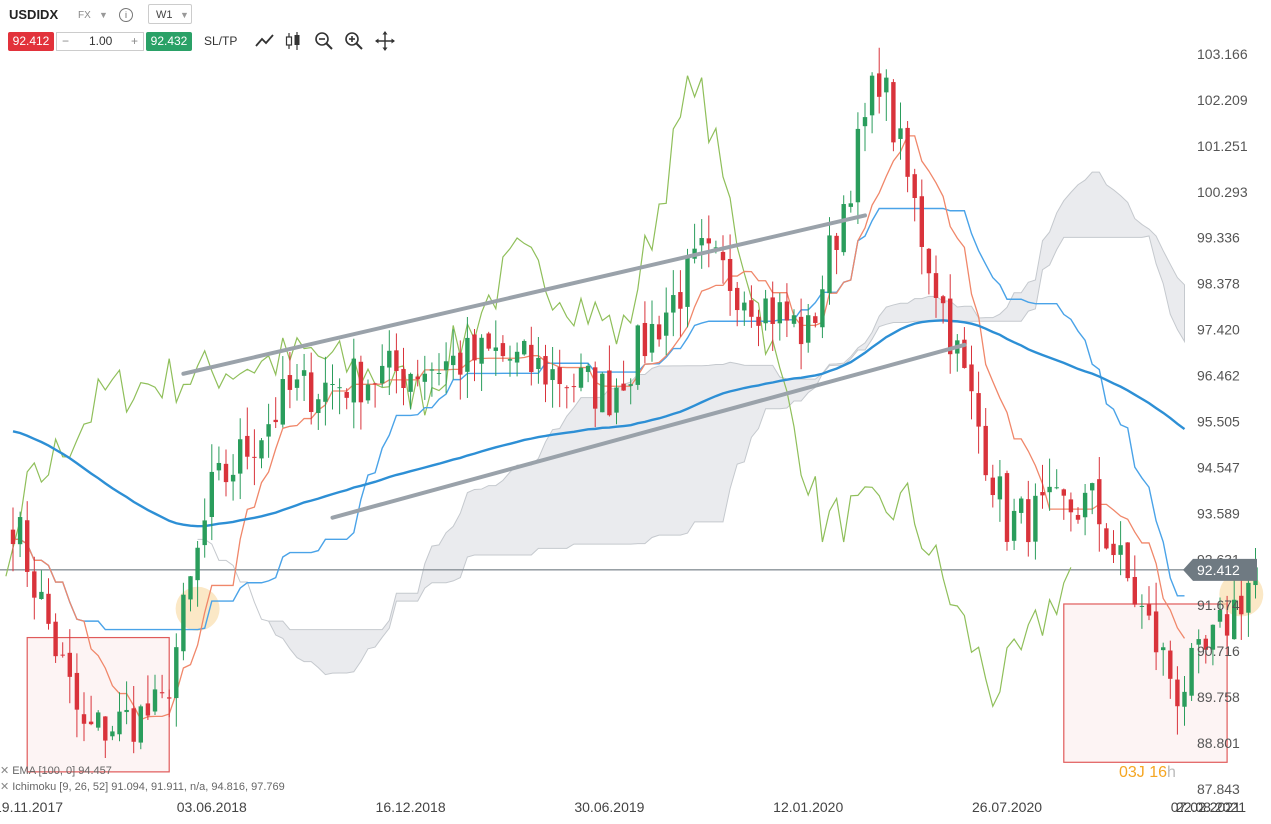  I want to click on sltp-button: SL/TP, so click(221, 41).